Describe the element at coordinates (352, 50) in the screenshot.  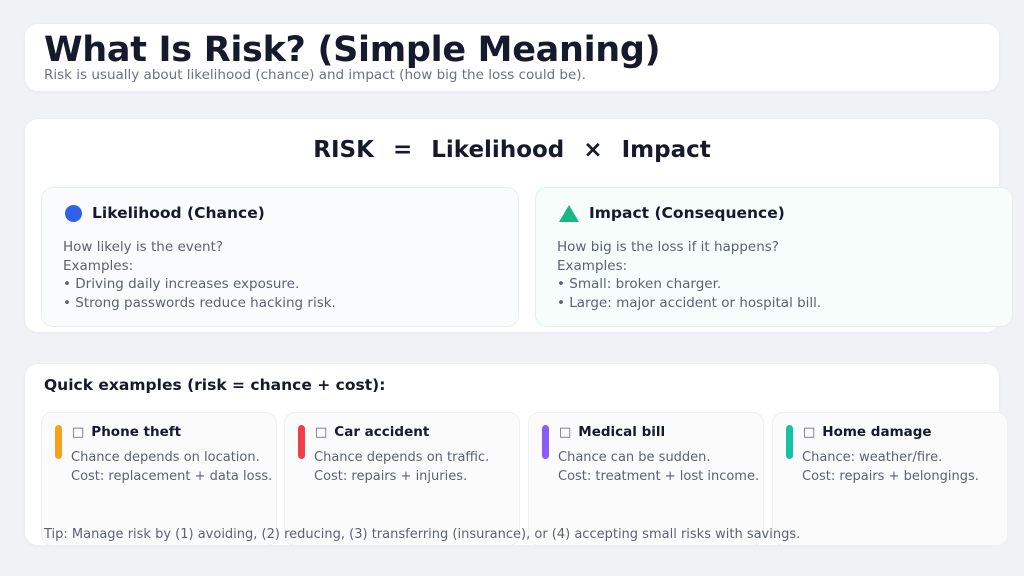
I see `page-title: What Is Risk? (Simple Meaning)` at that location.